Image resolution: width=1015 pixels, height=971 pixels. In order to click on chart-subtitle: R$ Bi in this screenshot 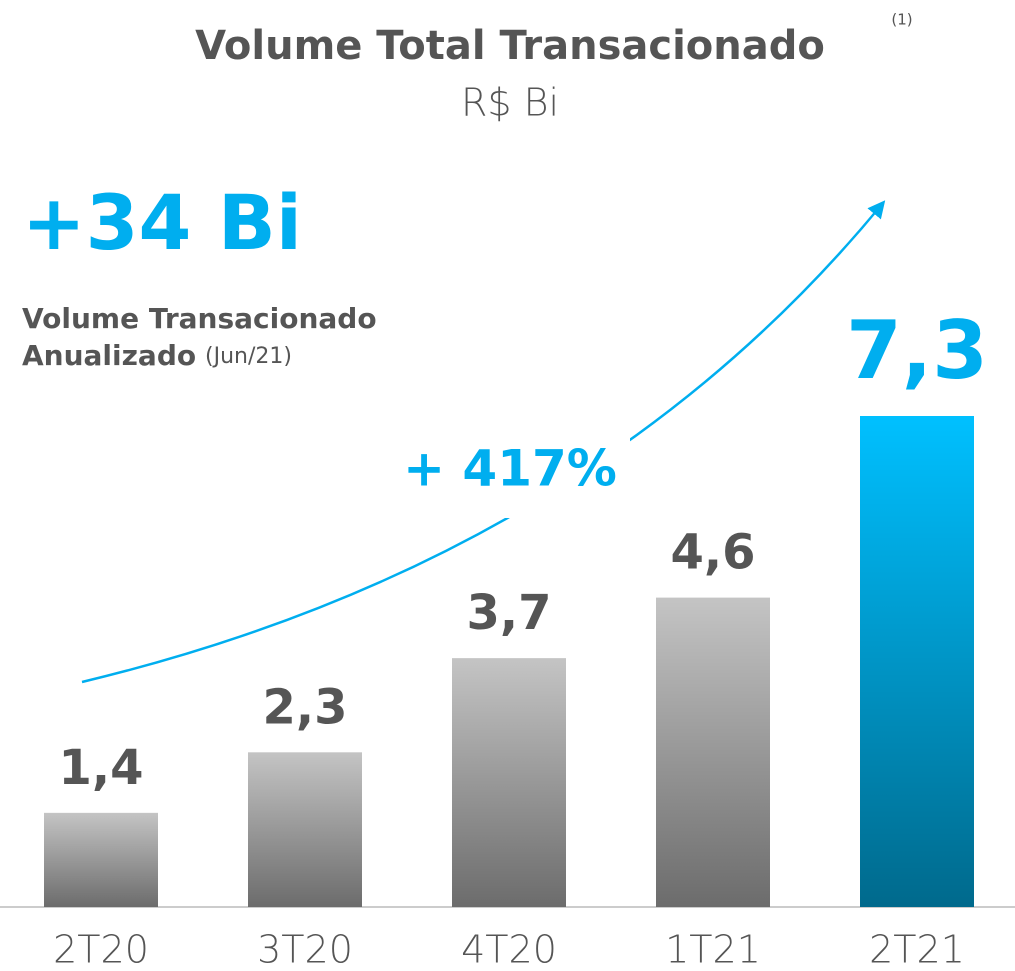, I will do `click(510, 103)`.